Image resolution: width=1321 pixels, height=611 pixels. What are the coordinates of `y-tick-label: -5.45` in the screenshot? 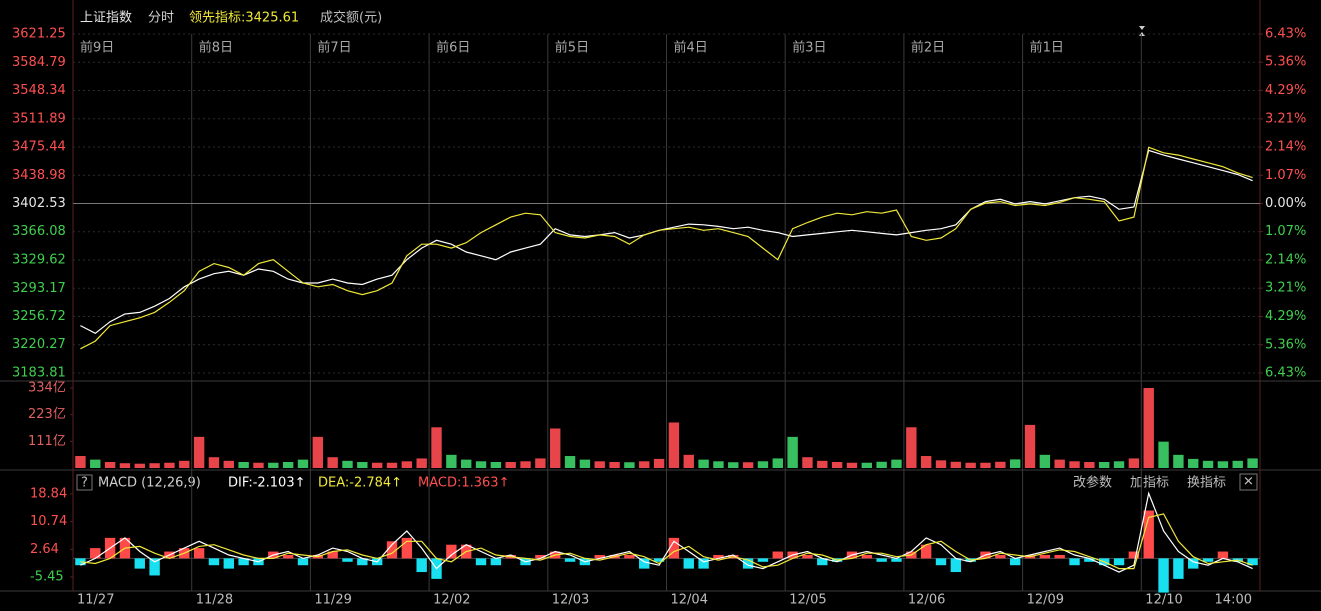 It's located at (47, 577).